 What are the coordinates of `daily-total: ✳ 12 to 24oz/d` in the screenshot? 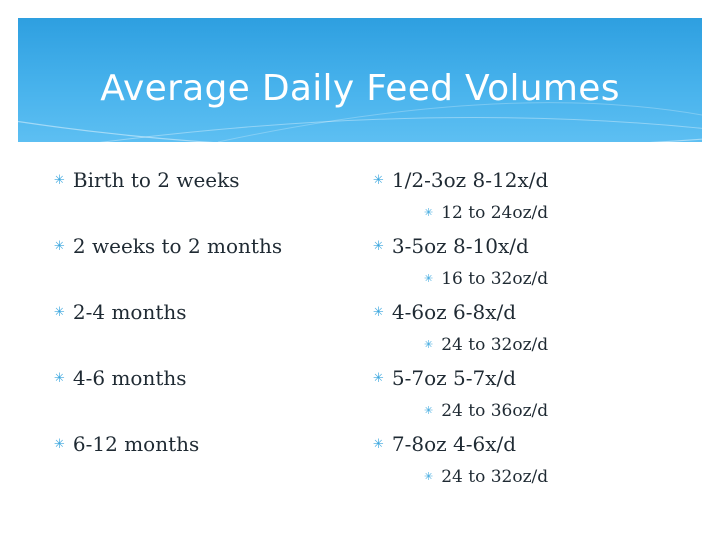 It's located at (486, 213).